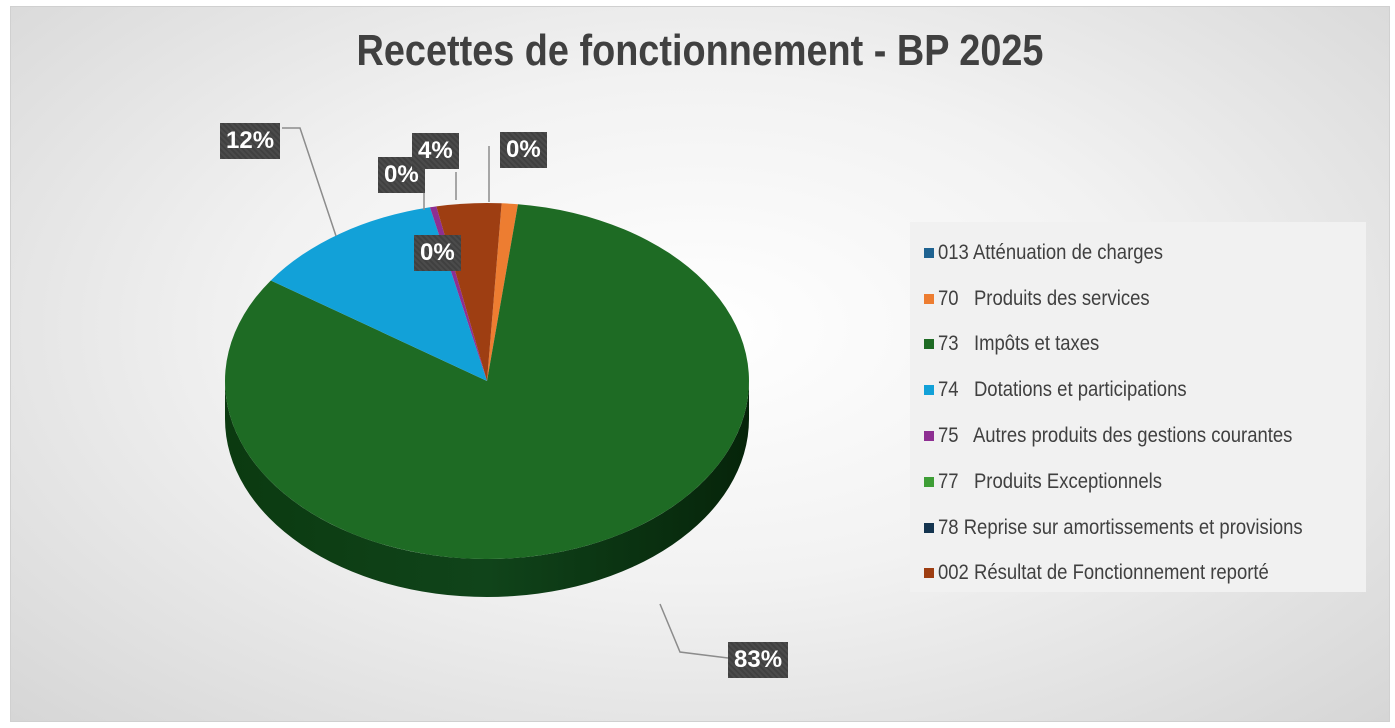 This screenshot has width=1395, height=728. I want to click on data-label-7: 4%, so click(435, 151).